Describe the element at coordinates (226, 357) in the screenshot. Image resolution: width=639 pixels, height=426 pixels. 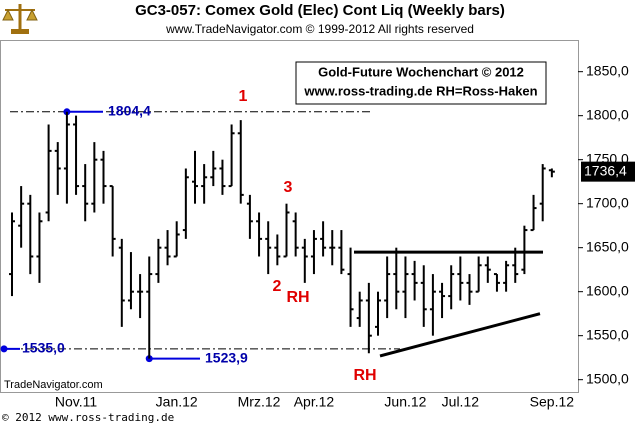
I see `marker-label: 1523,9` at that location.